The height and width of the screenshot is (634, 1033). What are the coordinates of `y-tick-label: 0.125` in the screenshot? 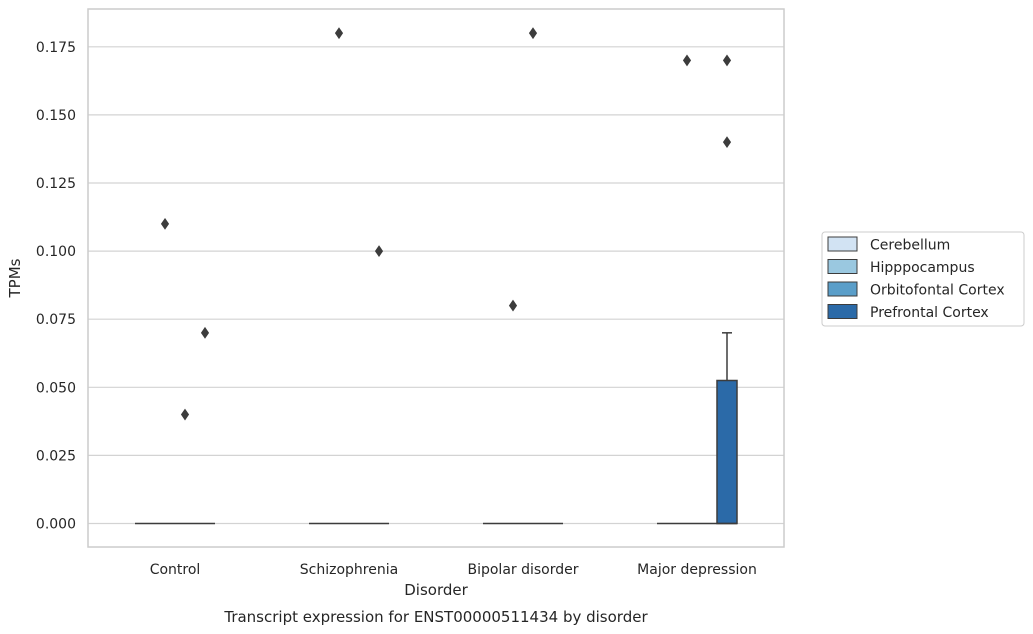 It's located at (56, 184).